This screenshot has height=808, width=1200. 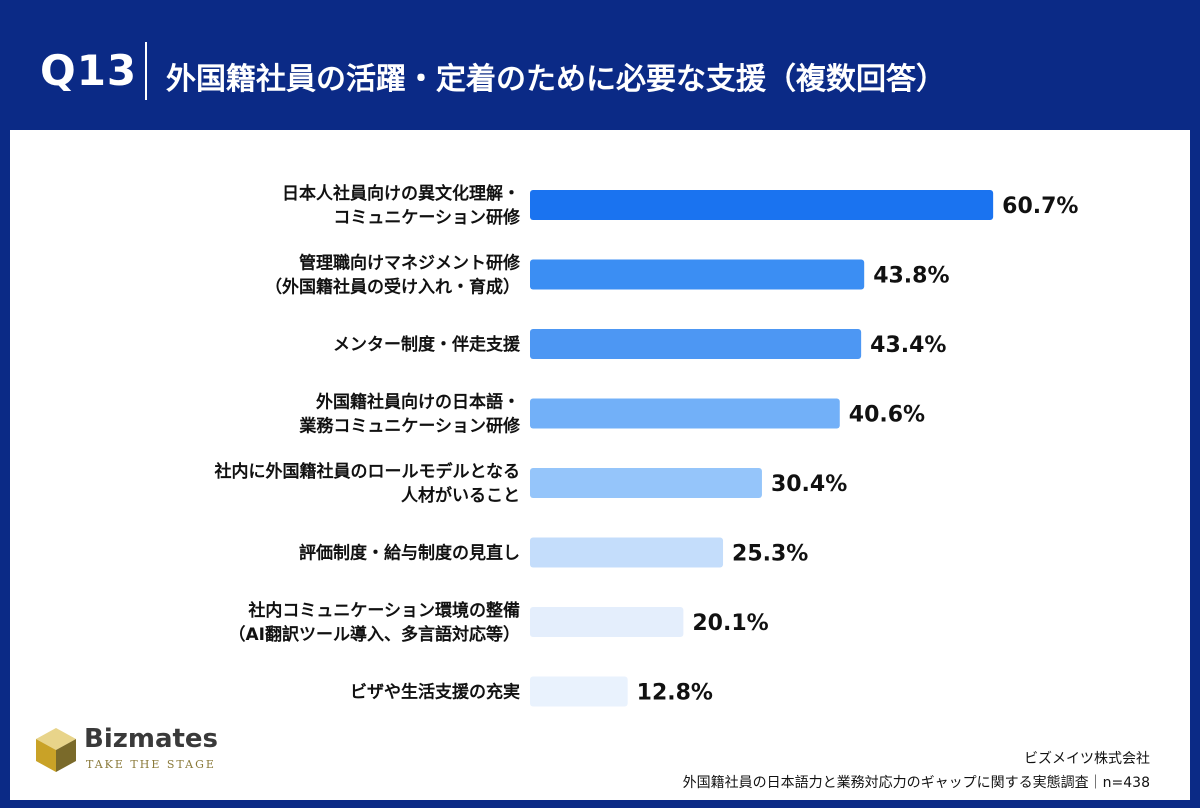 I want to click on bizmates-logo: Bizmates TAKE THE STAGE, so click(x=134, y=752).